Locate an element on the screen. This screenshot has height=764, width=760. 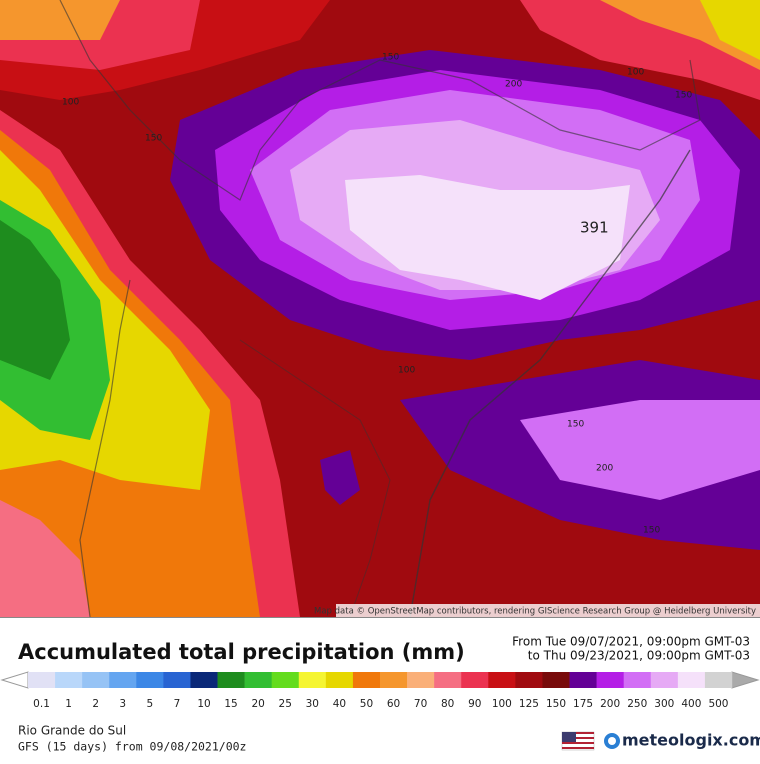
legend-label: 15 is located at coordinates (230, 704).